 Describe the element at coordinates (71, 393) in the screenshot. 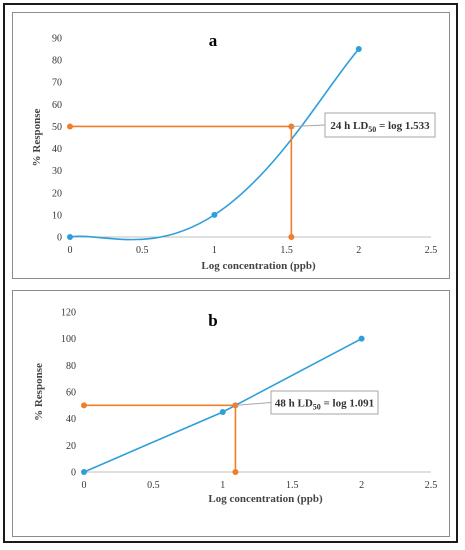

I see `y-tick-label-3: 60` at that location.